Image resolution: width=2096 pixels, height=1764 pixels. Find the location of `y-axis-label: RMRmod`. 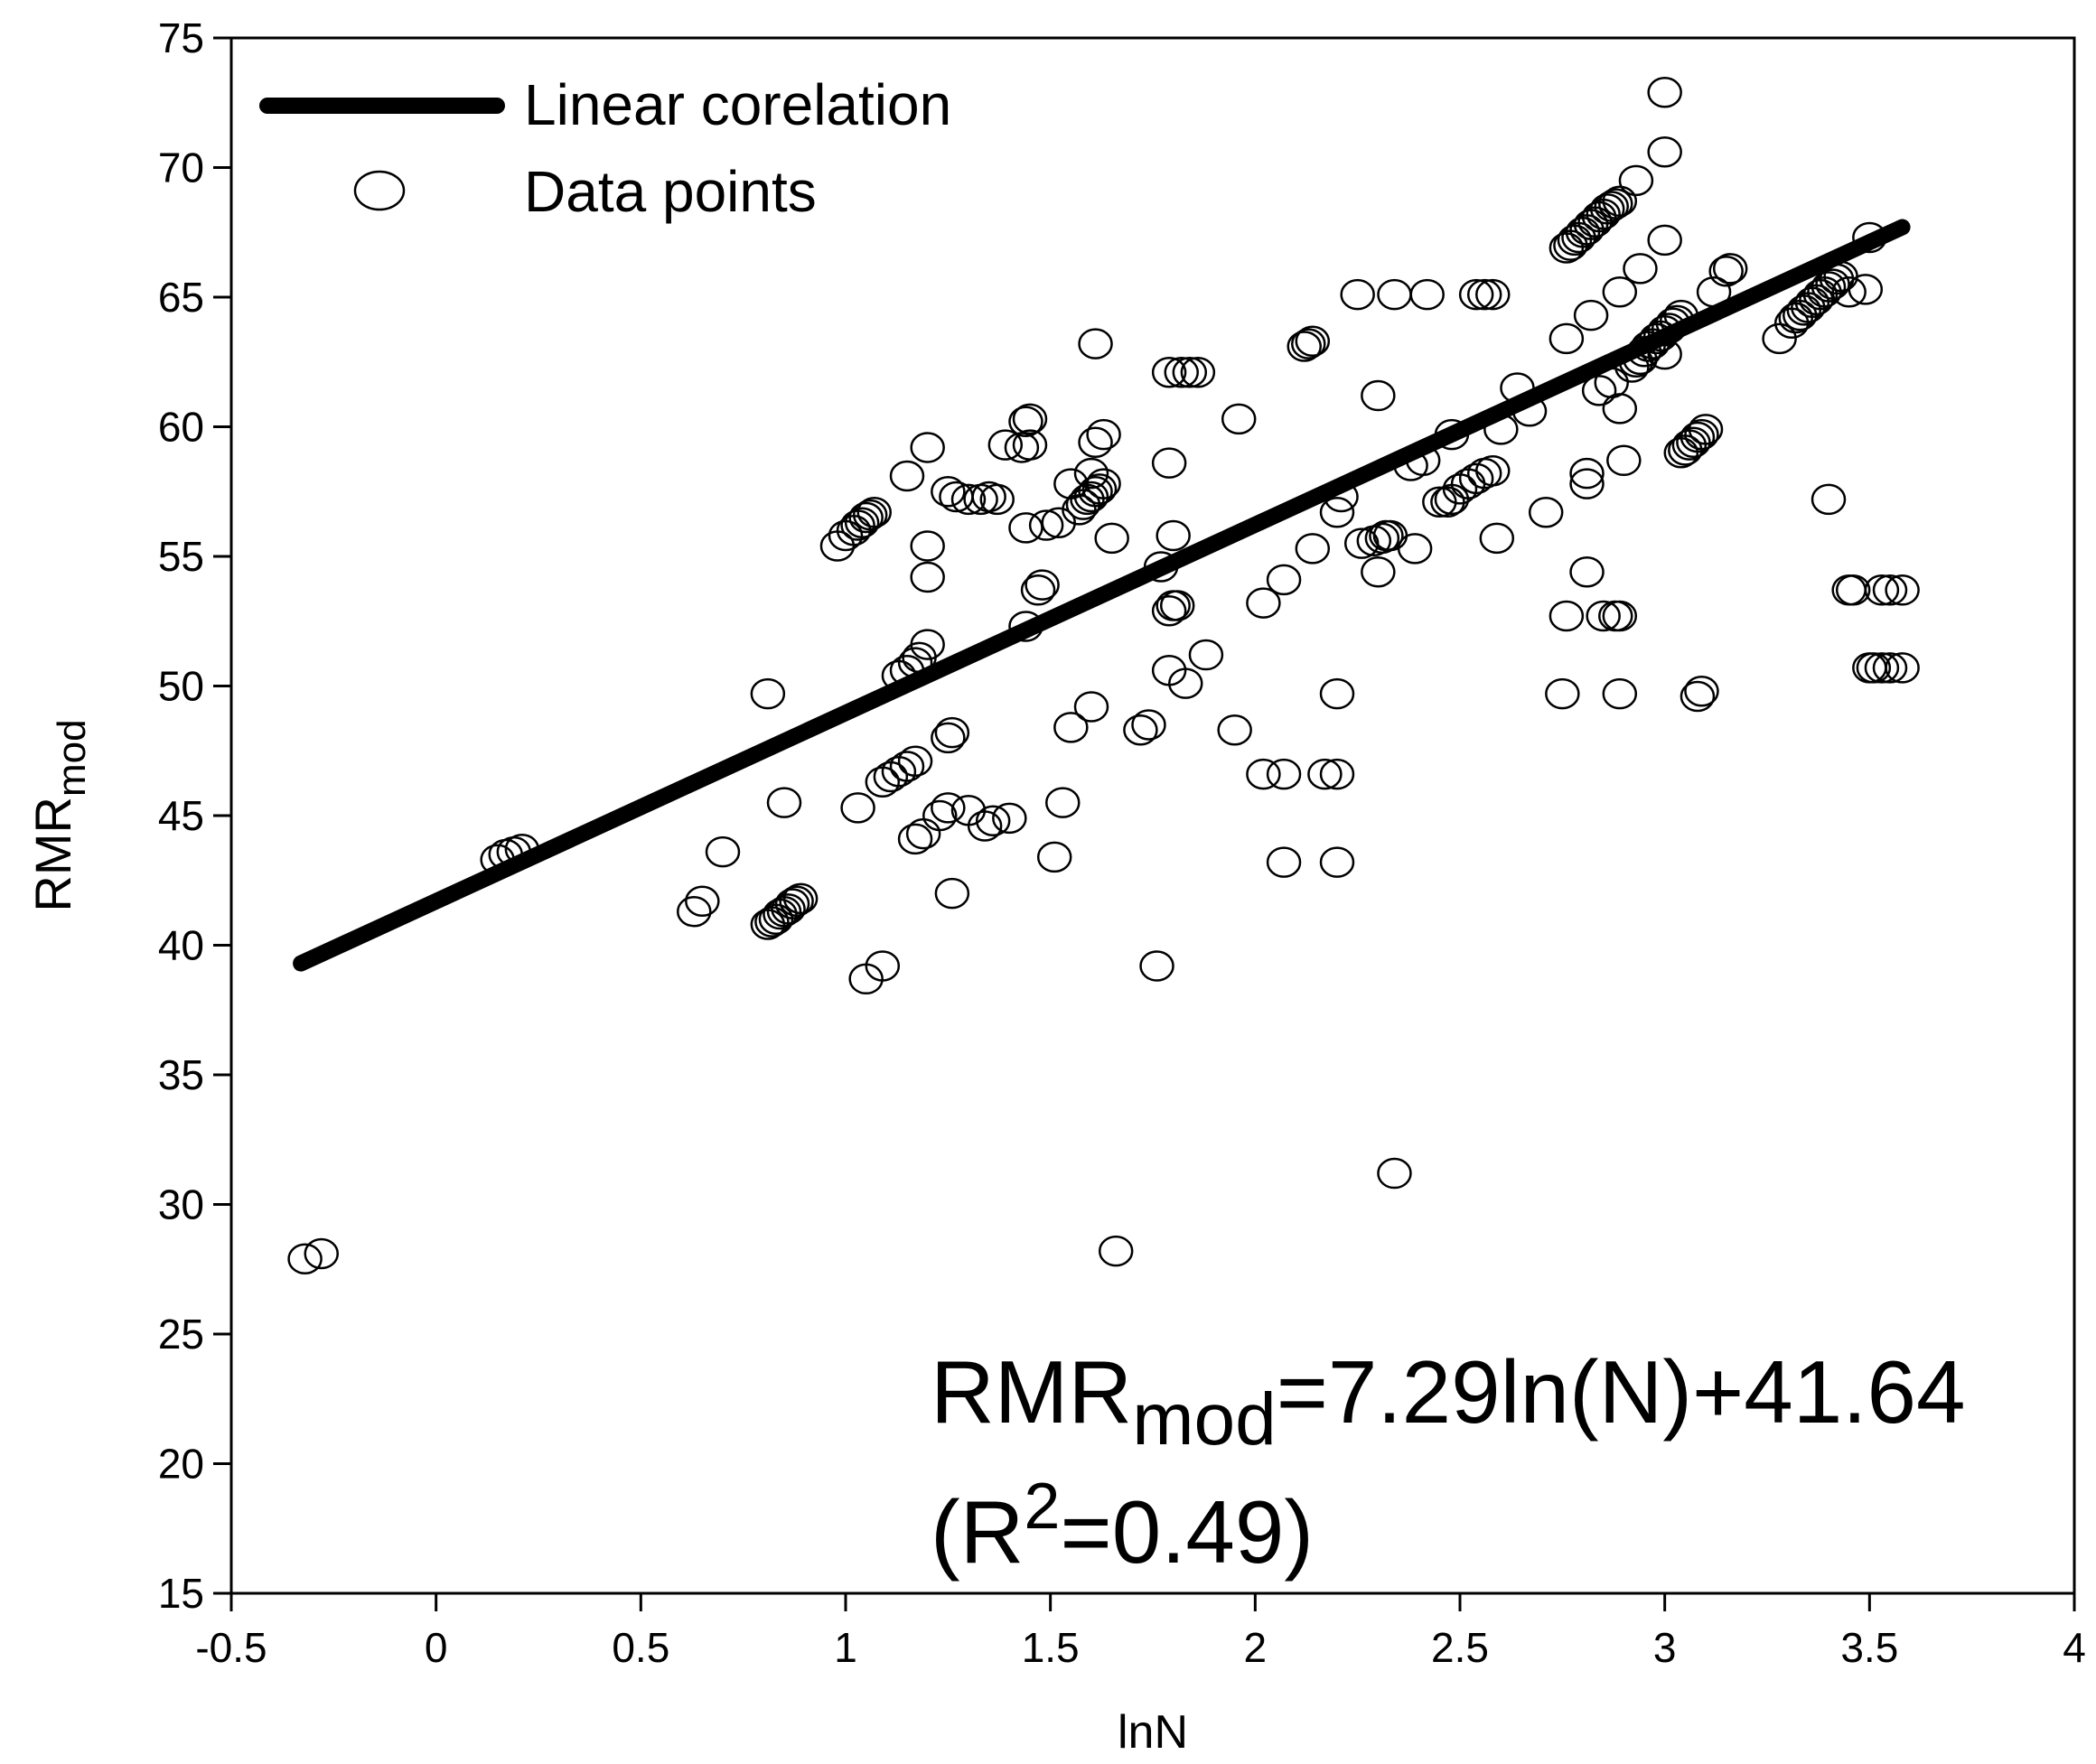

y-axis-label: RMRmod is located at coordinates (59, 815).